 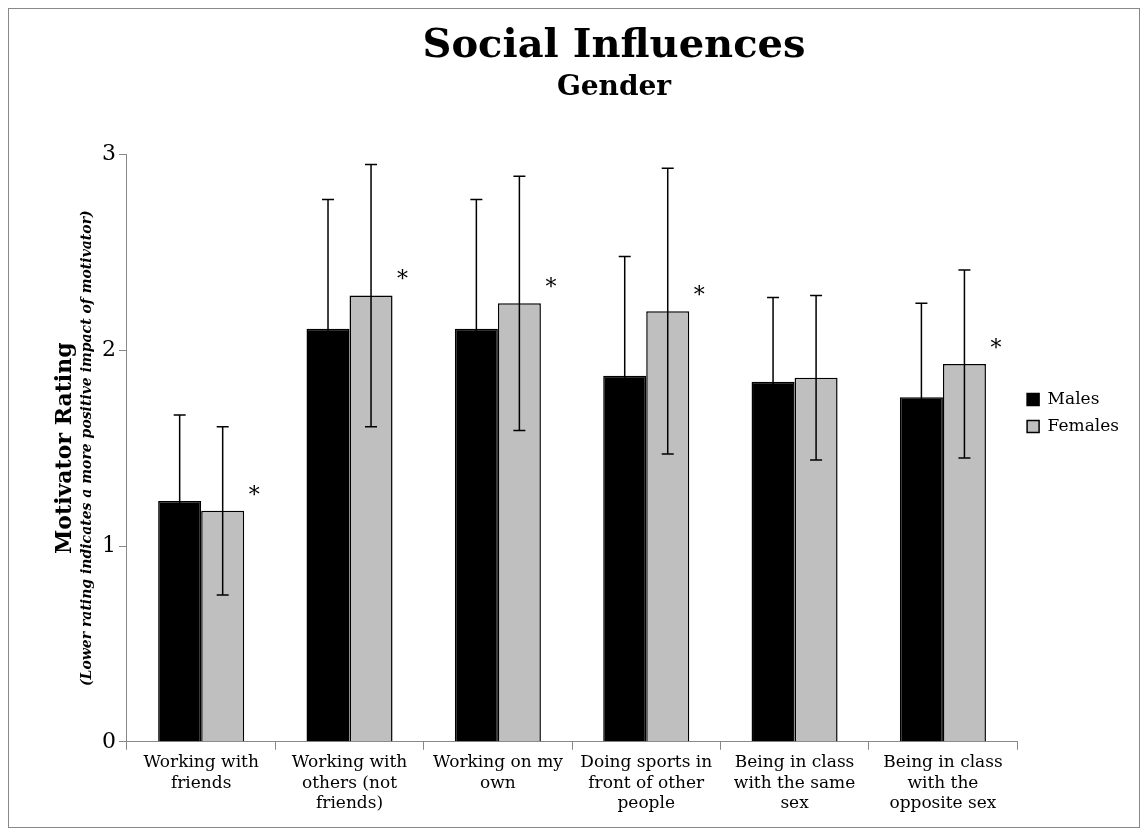 I want to click on y-tick-label: 0, so click(x=109, y=740).